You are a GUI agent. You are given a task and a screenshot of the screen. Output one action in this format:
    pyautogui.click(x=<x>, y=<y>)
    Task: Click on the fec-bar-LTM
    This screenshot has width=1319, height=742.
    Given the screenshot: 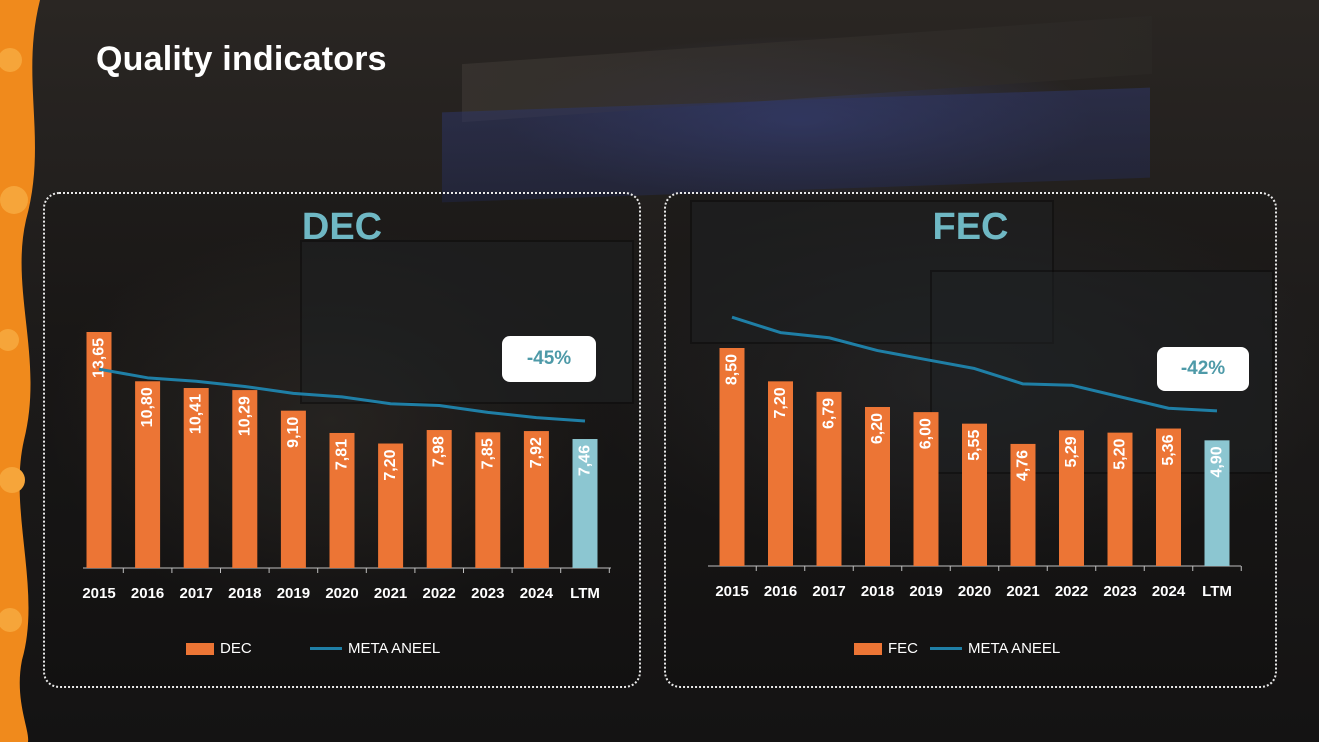 What is the action you would take?
    pyautogui.click(x=1217, y=503)
    